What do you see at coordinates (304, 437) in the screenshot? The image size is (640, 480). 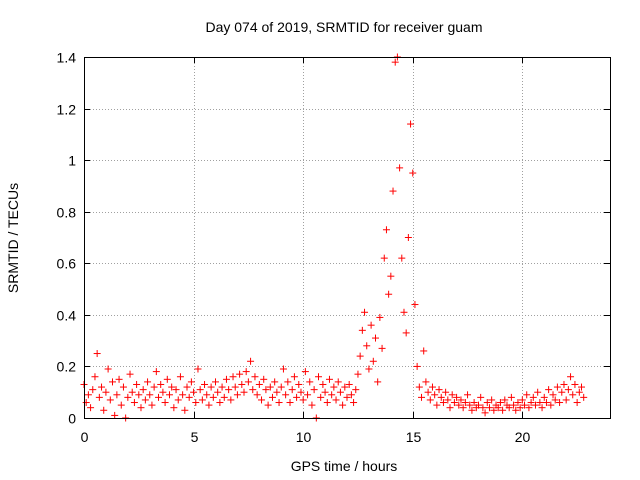 I see `x-tick-label: 10` at bounding box center [304, 437].